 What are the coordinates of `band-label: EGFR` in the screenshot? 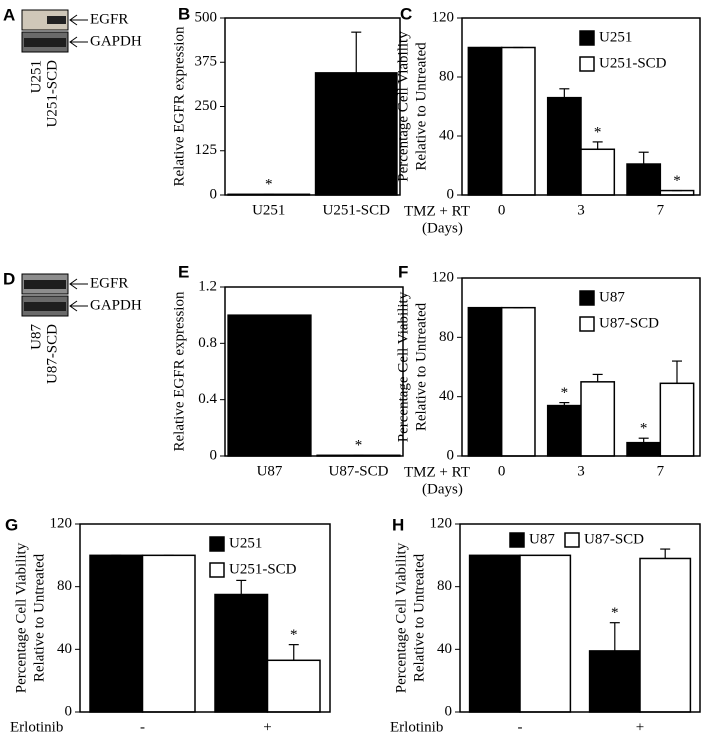 It's located at (109, 19).